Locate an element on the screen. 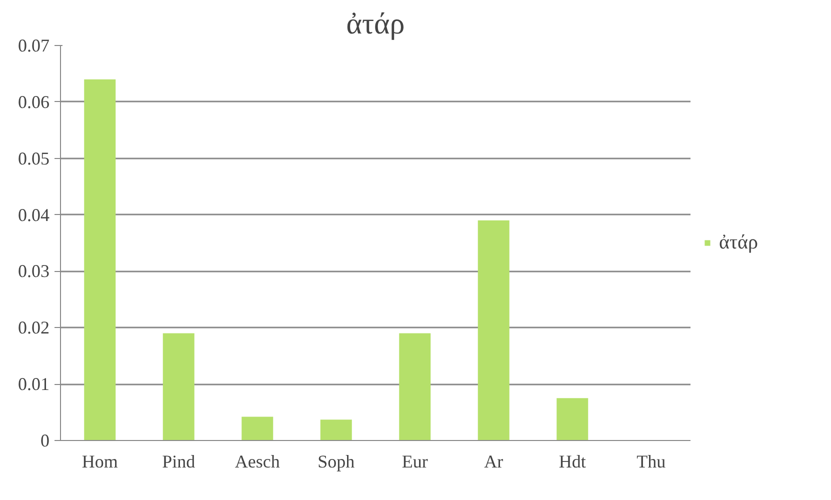 This screenshot has height=500, width=831. x-tick-label: Pind is located at coordinates (179, 462).